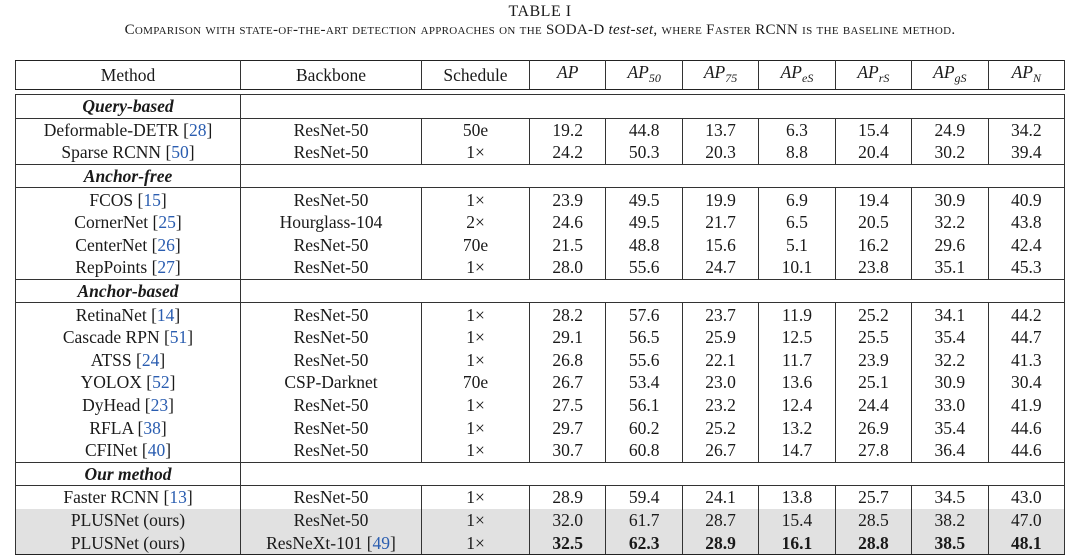 The width and height of the screenshot is (1080, 559). I want to click on citation-link: 38, so click(152, 427).